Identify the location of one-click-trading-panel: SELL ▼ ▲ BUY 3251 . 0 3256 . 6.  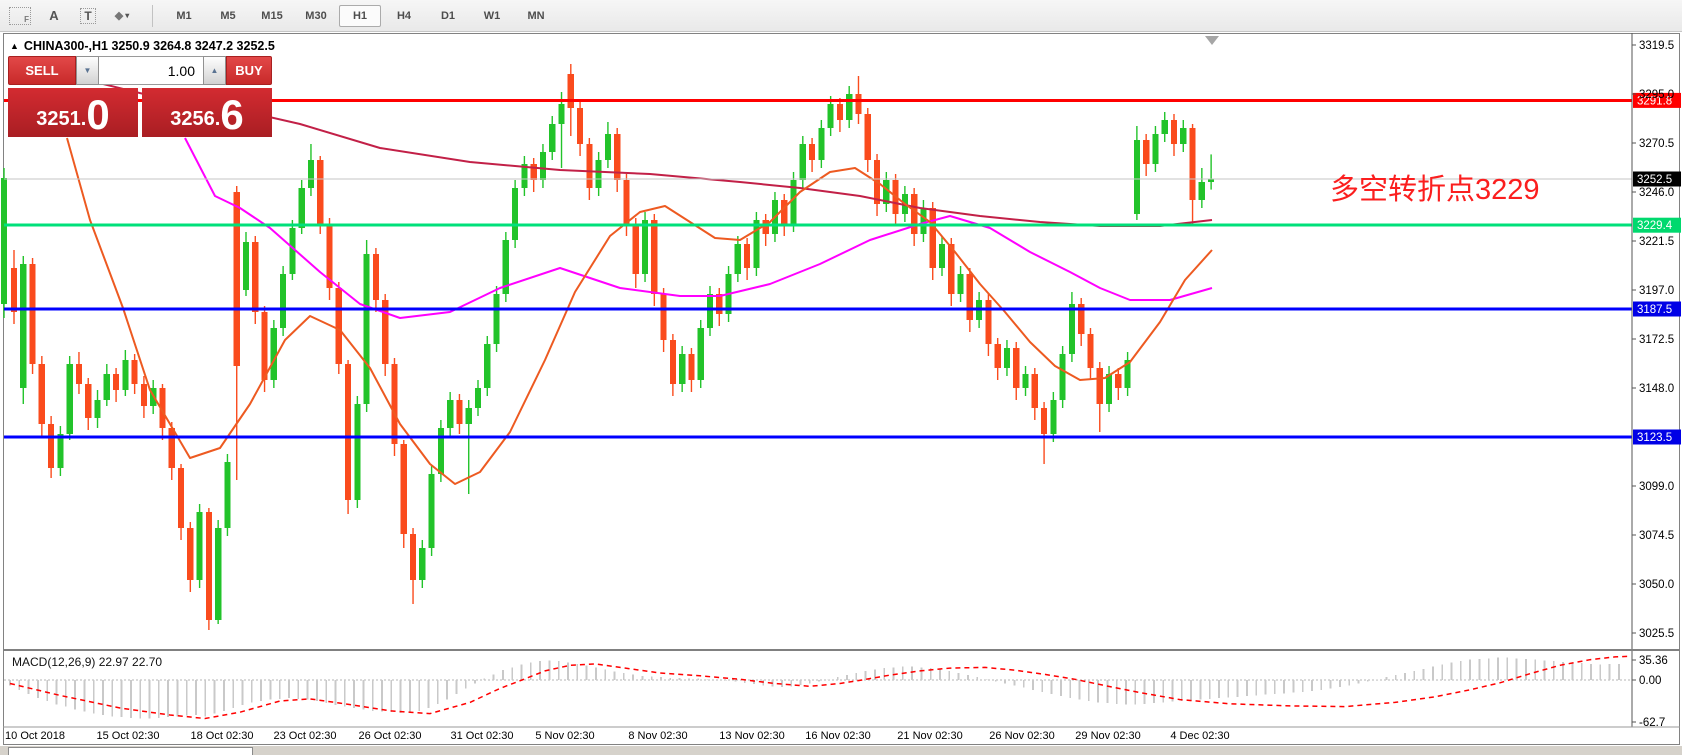
(140, 96).